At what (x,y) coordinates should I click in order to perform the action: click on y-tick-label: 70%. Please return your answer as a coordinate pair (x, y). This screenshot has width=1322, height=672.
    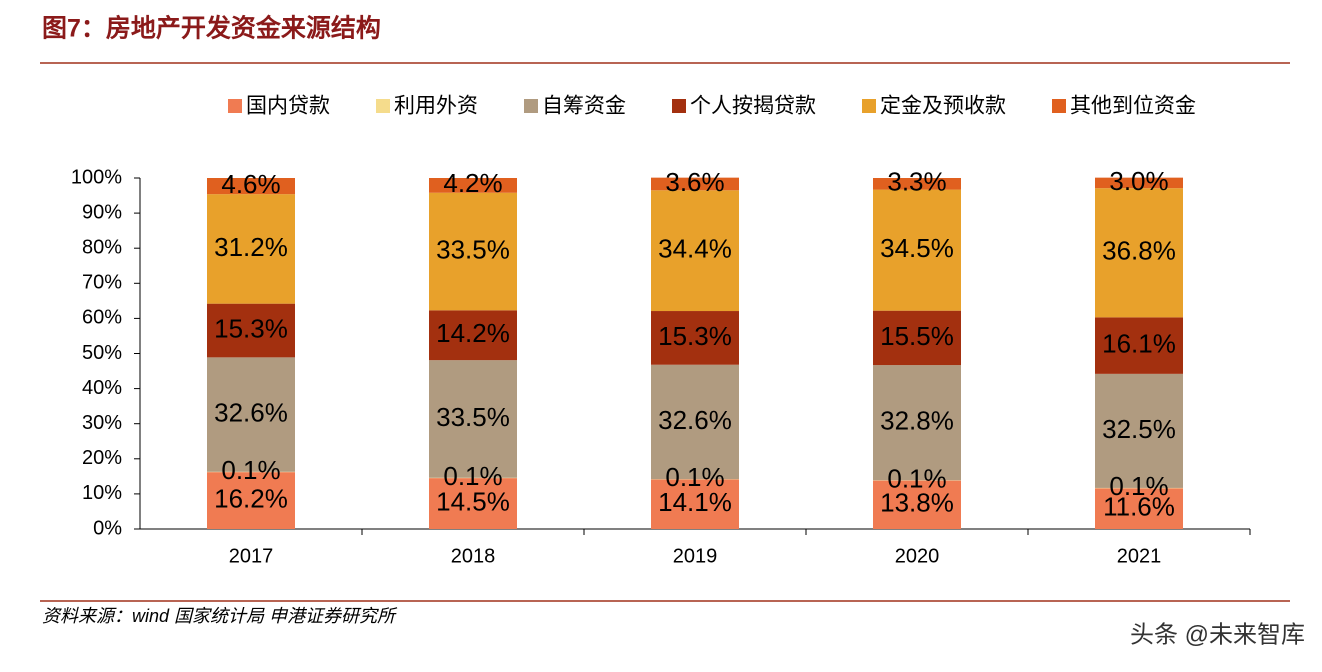
    Looking at the image, I should click on (102, 283).